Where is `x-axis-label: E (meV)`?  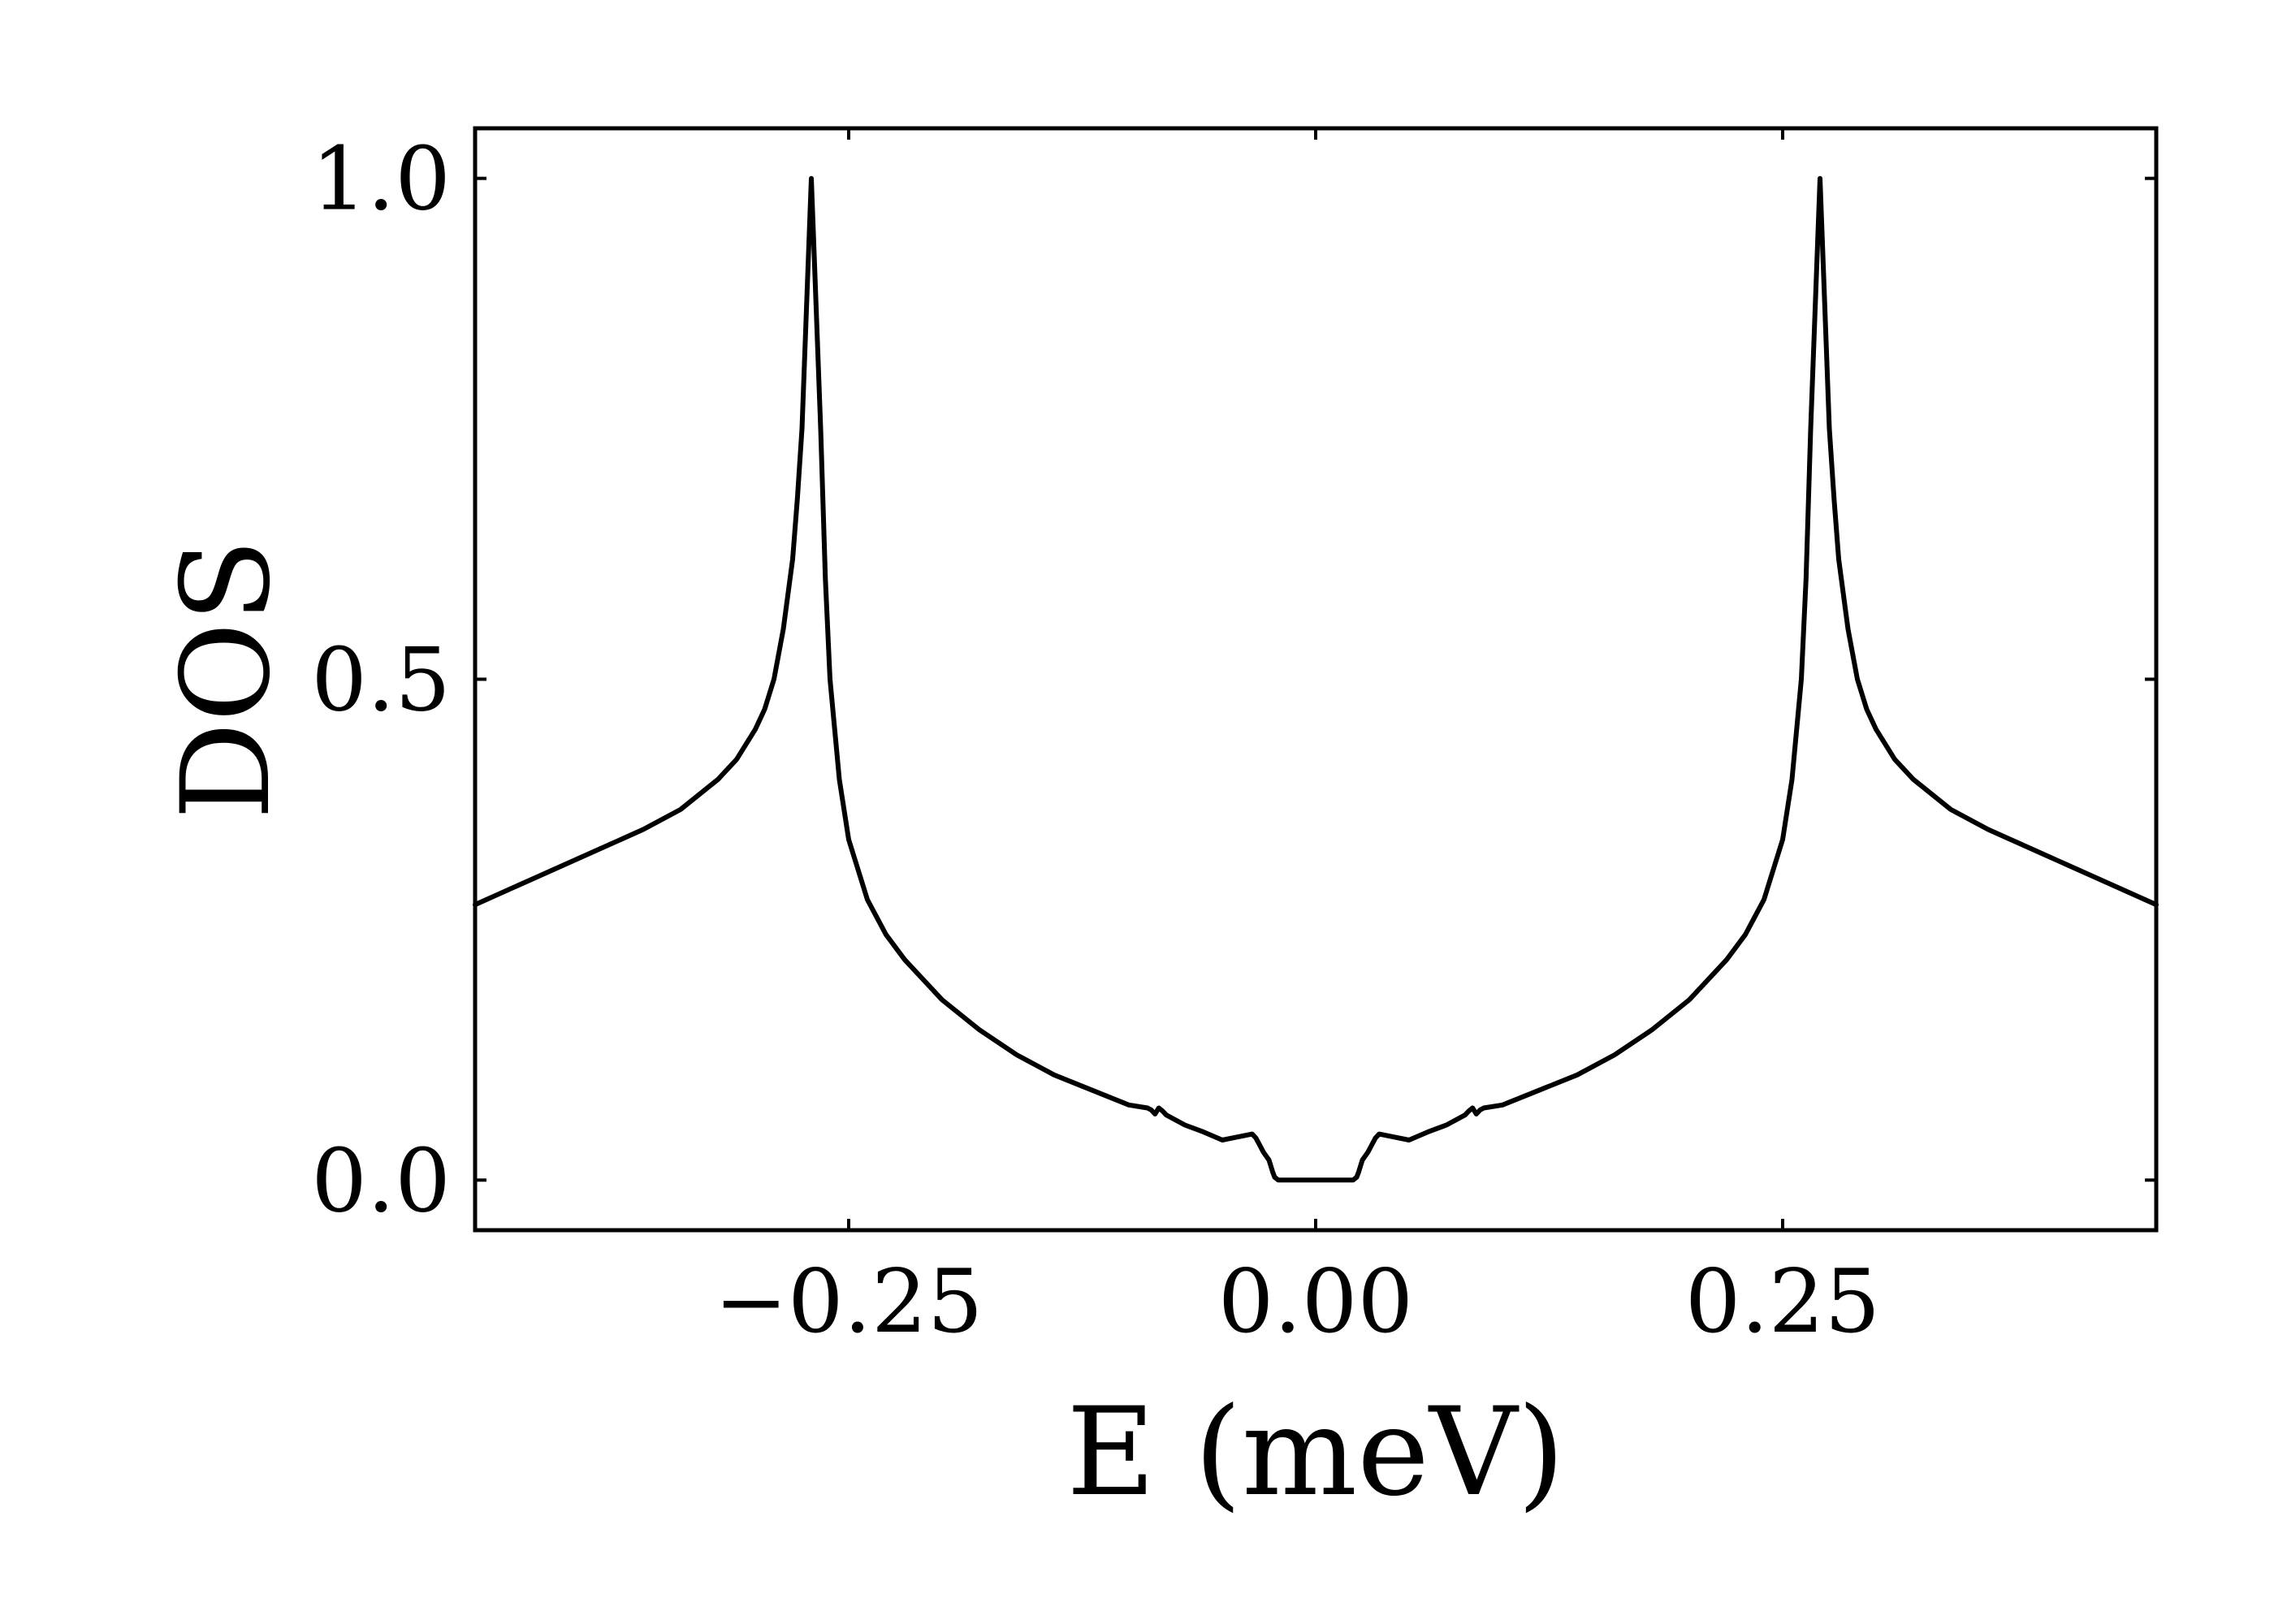 x-axis-label: E (meV) is located at coordinates (1315, 1453).